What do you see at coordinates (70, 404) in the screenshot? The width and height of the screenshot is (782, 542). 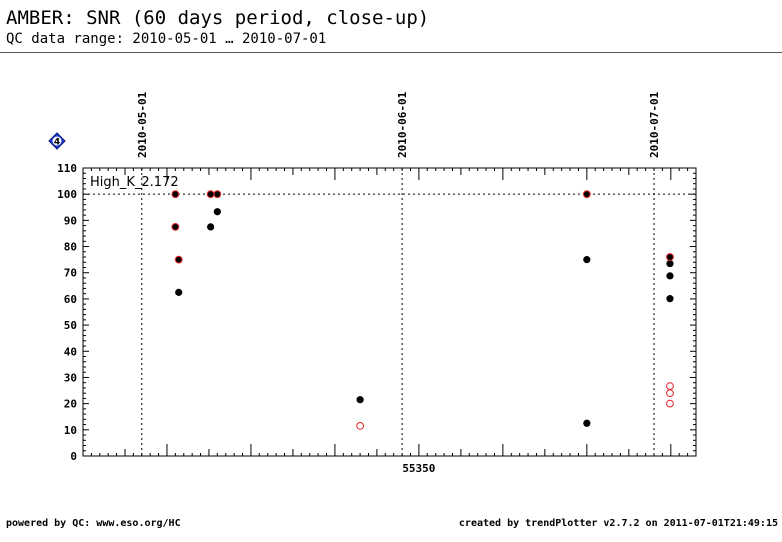 I see `y-tick-label: 20` at bounding box center [70, 404].